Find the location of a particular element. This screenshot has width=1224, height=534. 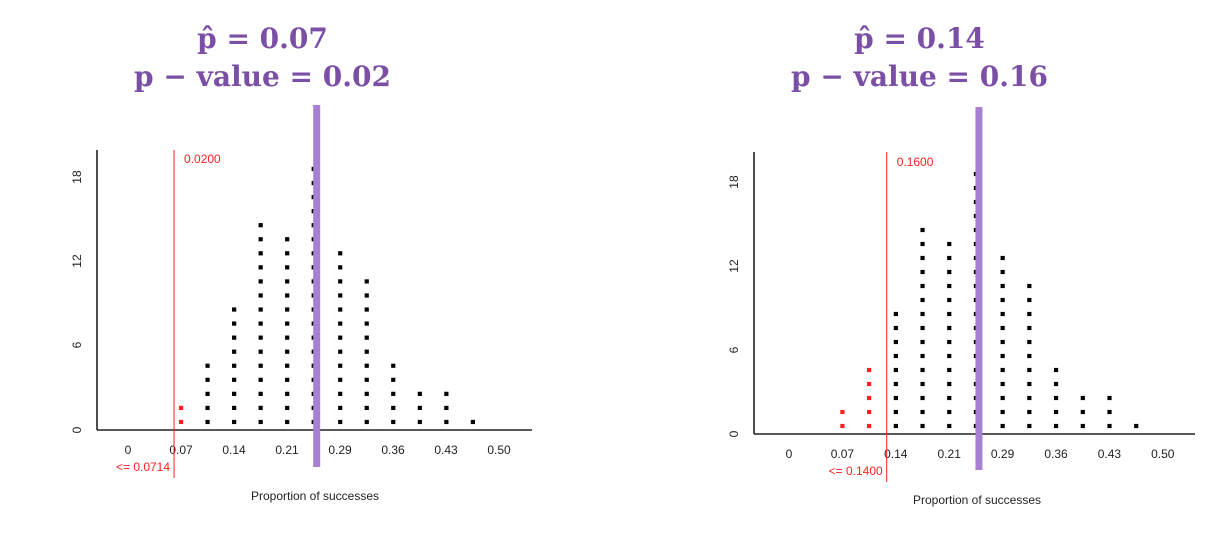

y-tick-label: 0 is located at coordinates (734, 433).